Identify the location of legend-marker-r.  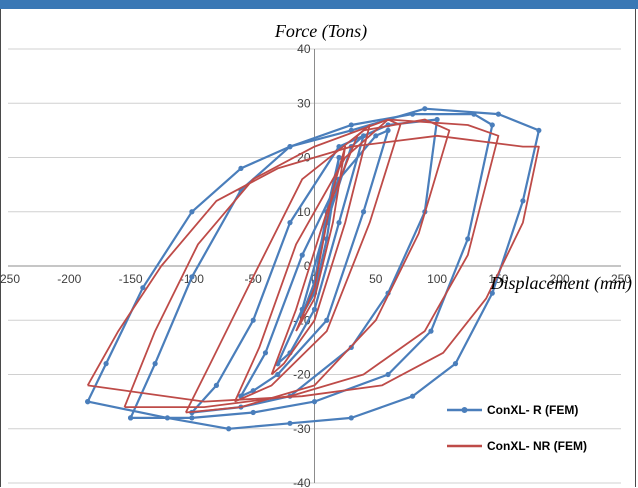
(464, 410).